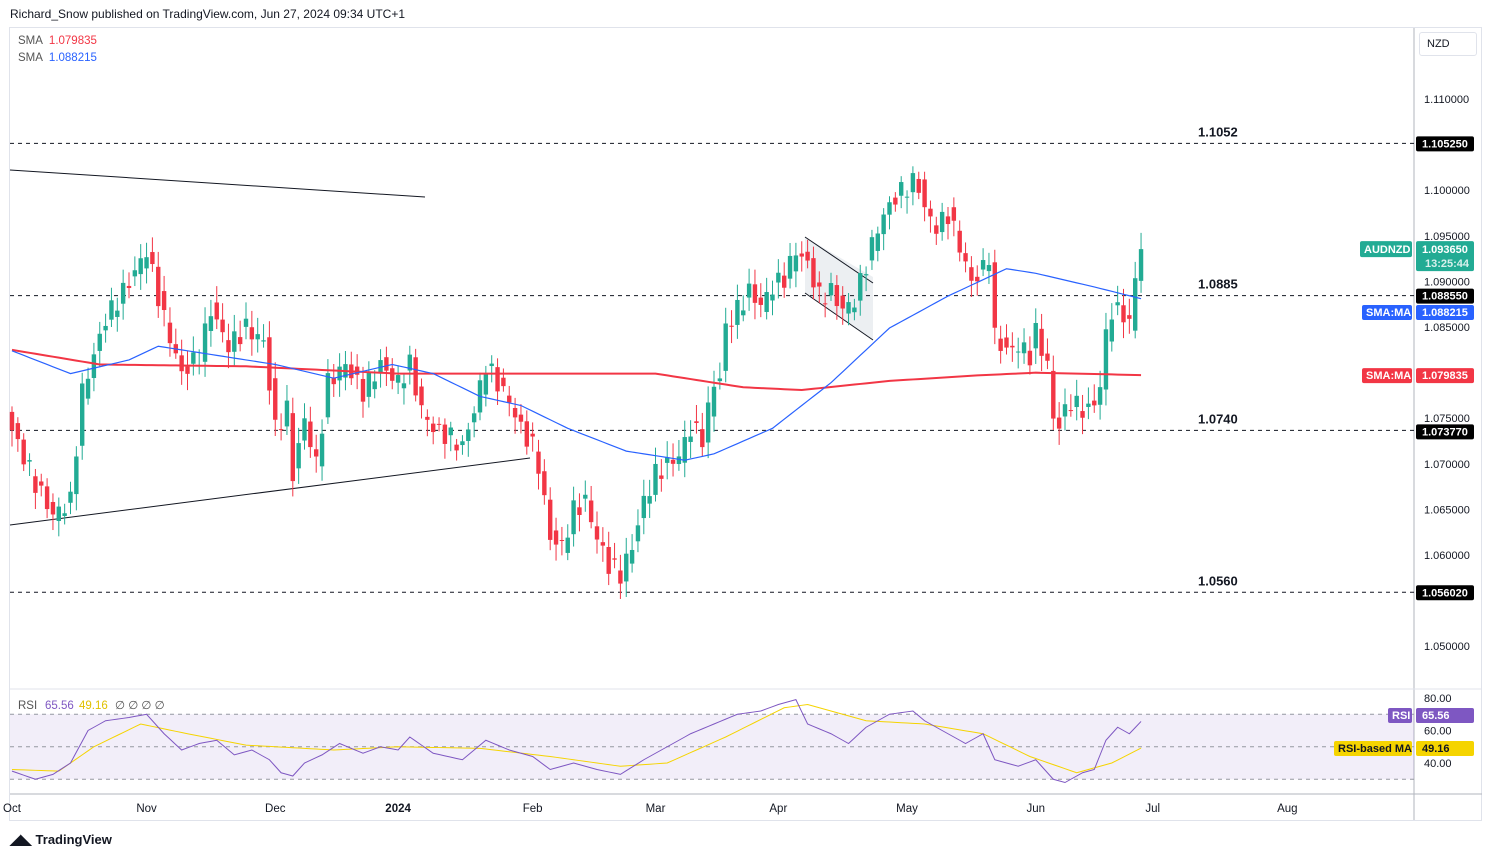 The image size is (1492, 857). What do you see at coordinates (907, 809) in the screenshot?
I see `time-tick-label: May` at bounding box center [907, 809].